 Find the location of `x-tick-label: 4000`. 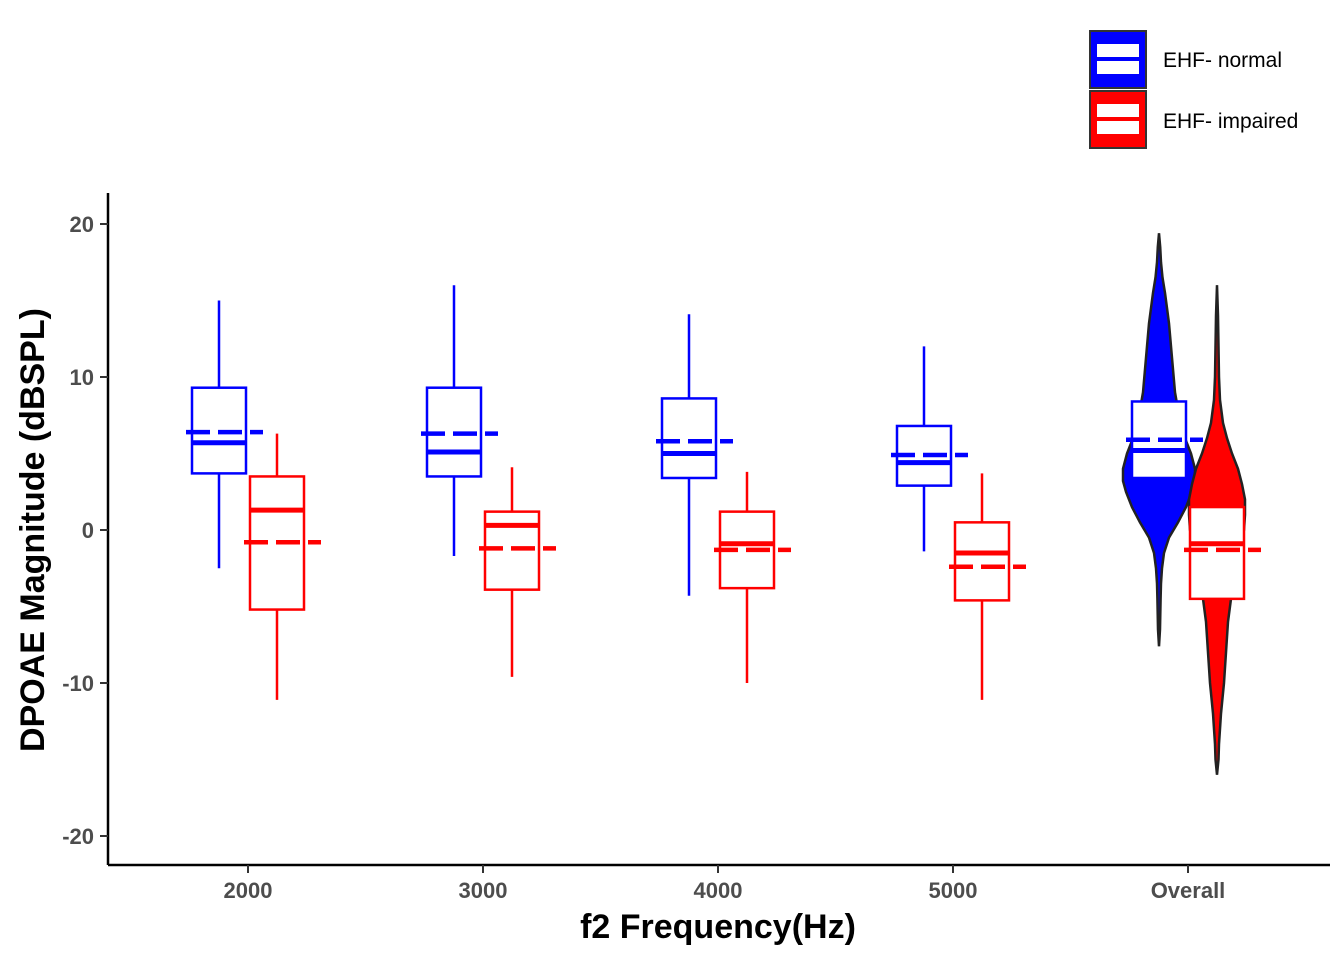

x-tick-label: 4000 is located at coordinates (718, 890).